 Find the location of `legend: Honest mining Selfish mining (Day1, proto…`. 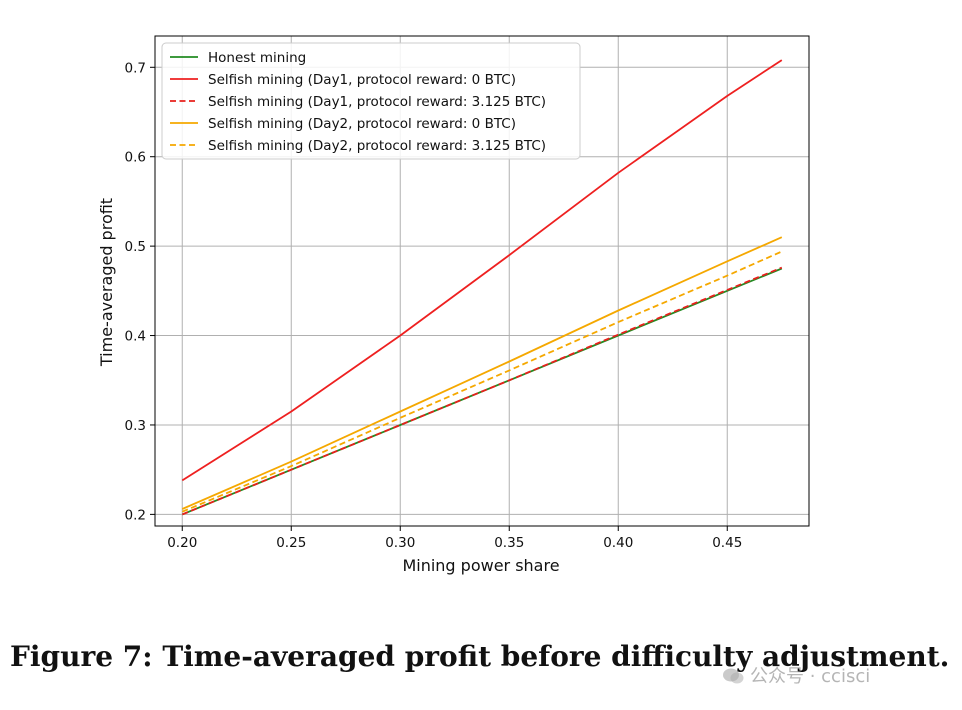

legend: Honest mining Selfish mining (Day1, proto… is located at coordinates (371, 101).